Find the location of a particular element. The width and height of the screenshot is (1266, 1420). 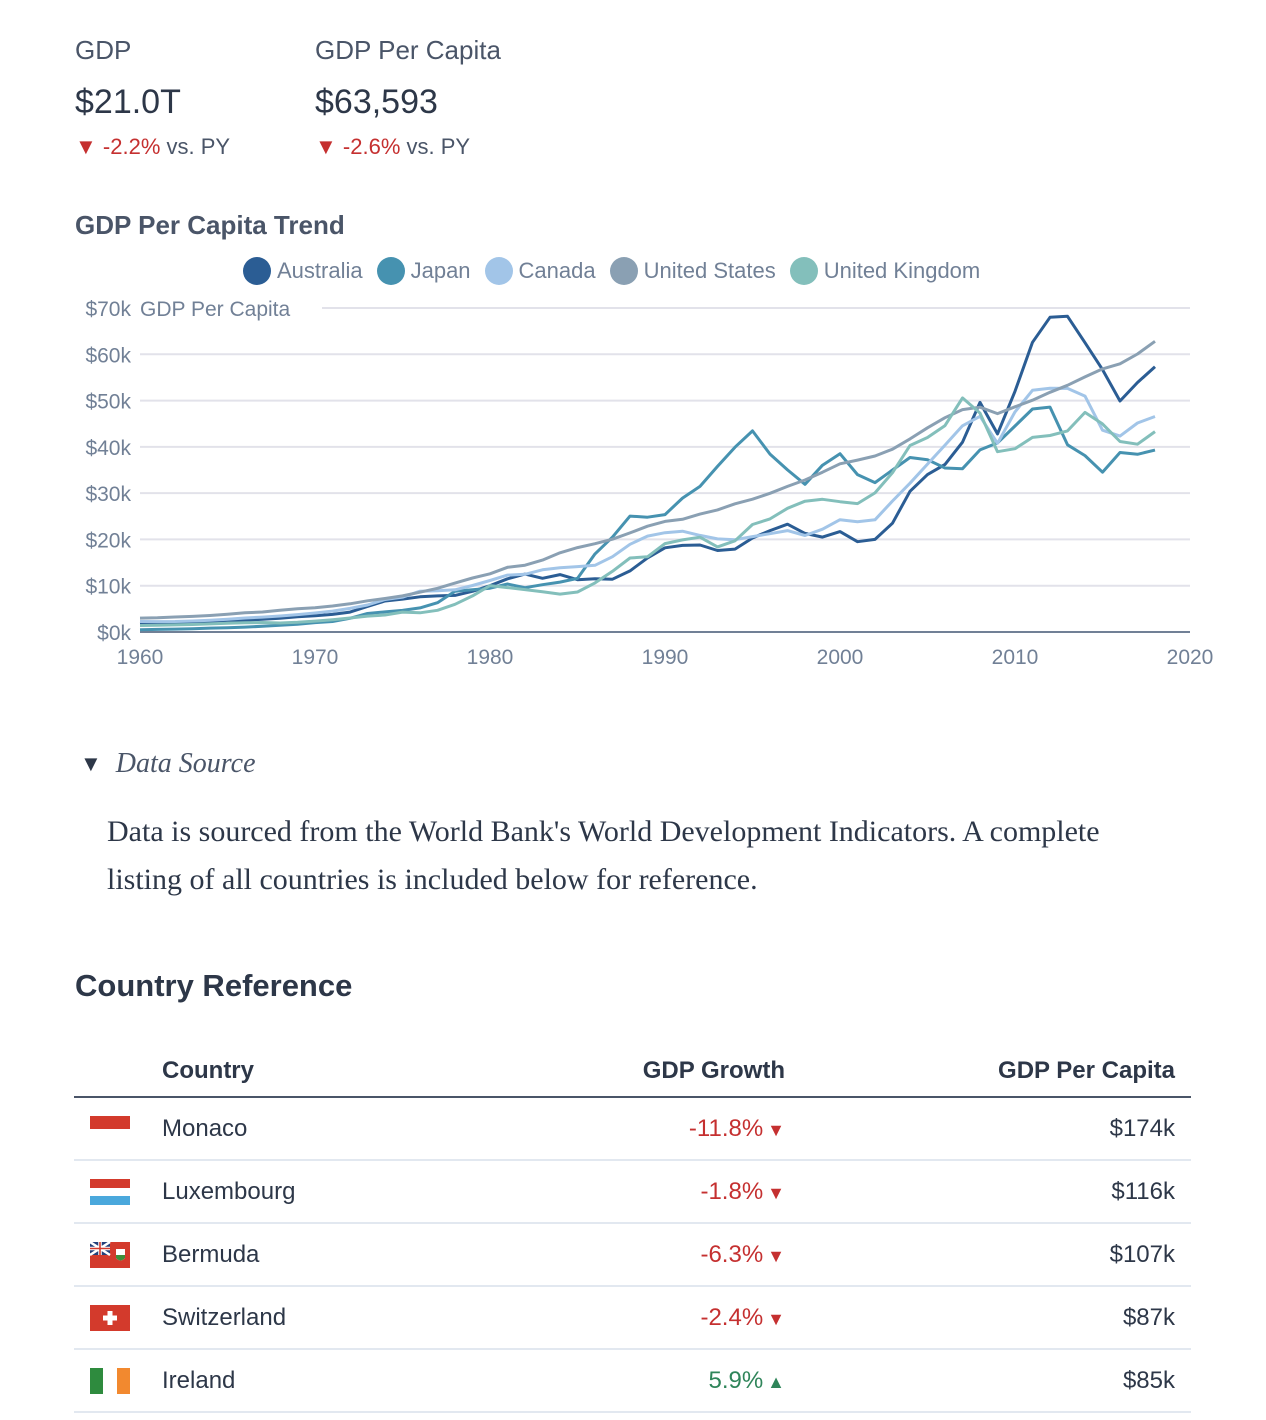

legend-item: Australia is located at coordinates (303, 271).